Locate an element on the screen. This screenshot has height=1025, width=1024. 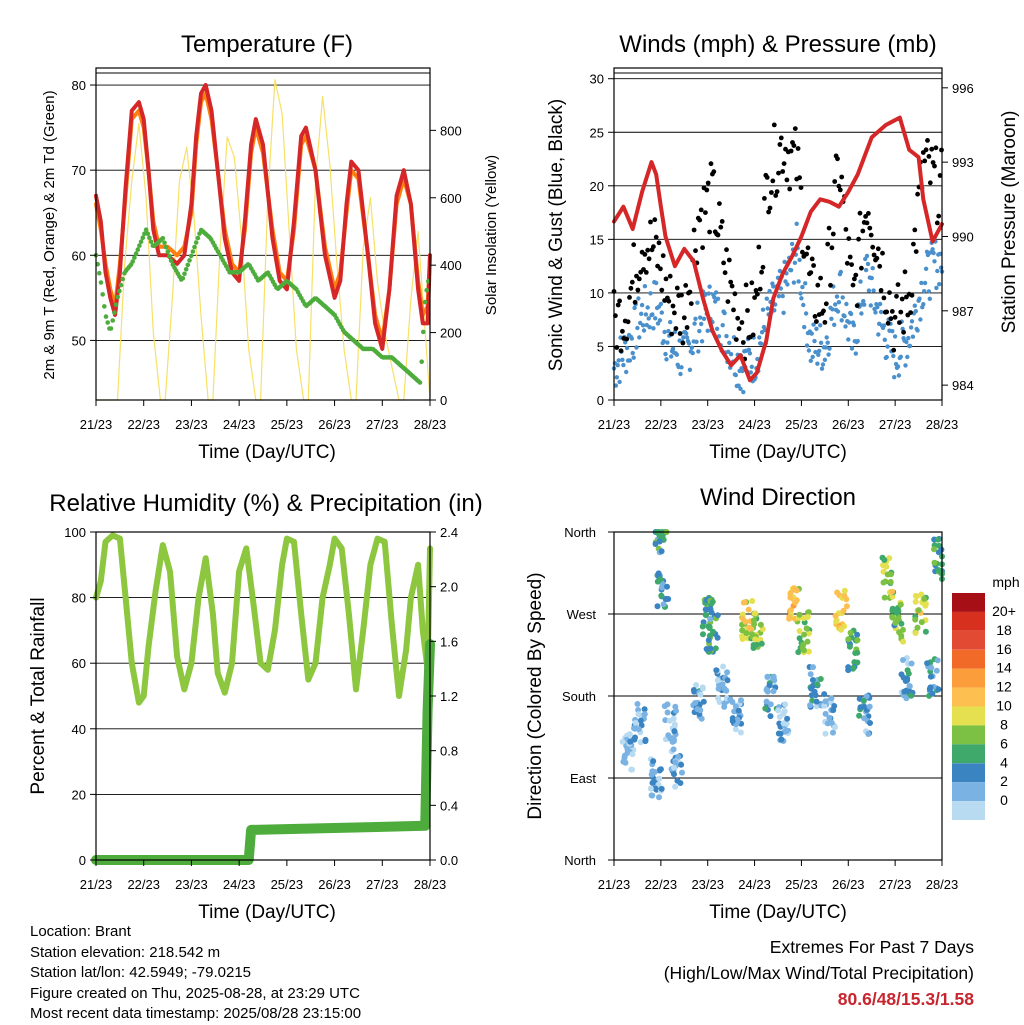
temperature-plot-frame is located at coordinates (263, 234).